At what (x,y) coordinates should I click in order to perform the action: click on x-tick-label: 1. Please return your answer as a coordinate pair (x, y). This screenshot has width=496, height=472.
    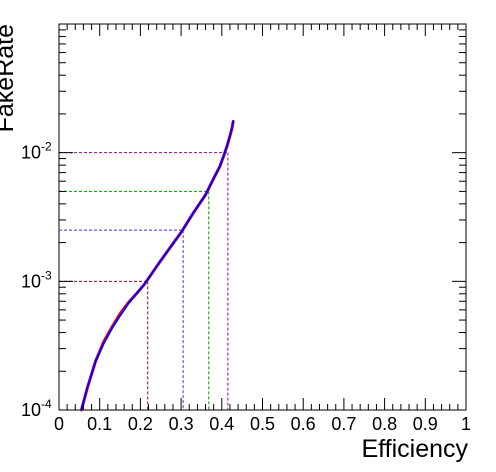
    Looking at the image, I should click on (466, 424).